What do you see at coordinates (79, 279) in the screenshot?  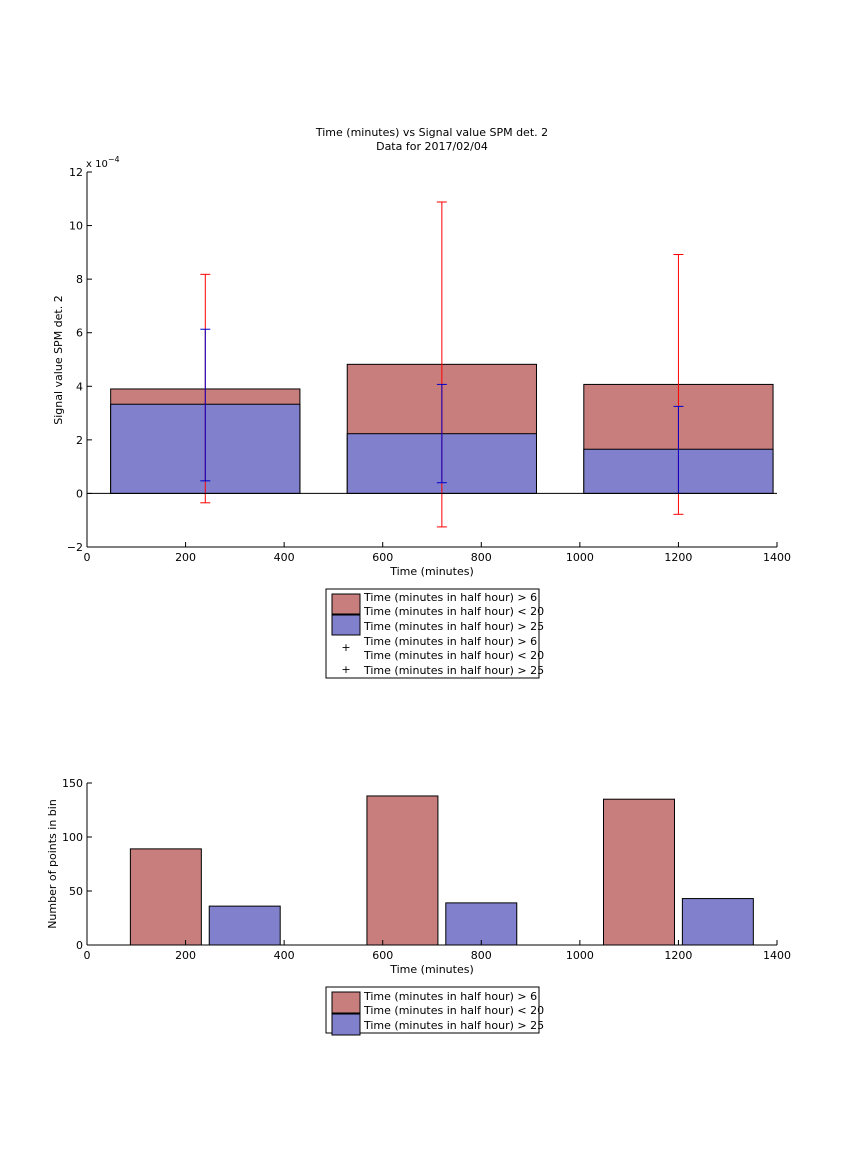 I see `y-tick-label: 8` at bounding box center [79, 279].